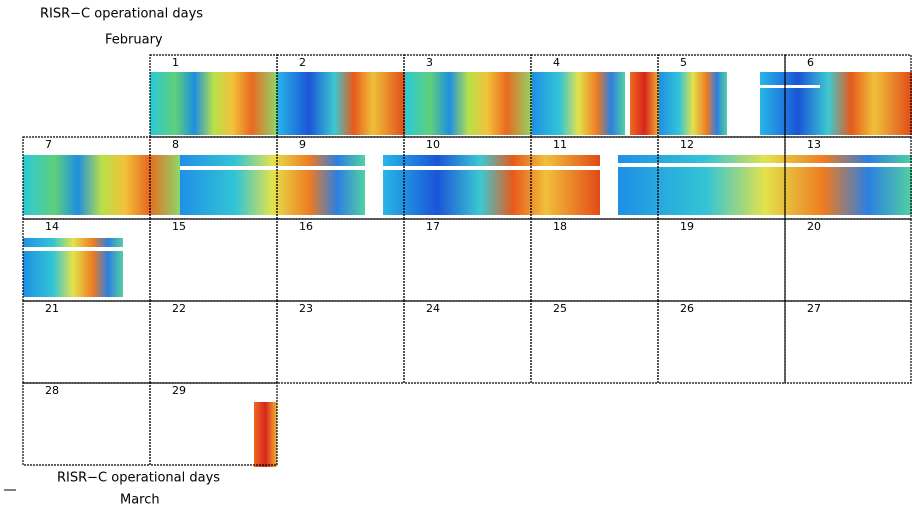  Describe the element at coordinates (140, 500) in the screenshot. I see `month: March` at that location.